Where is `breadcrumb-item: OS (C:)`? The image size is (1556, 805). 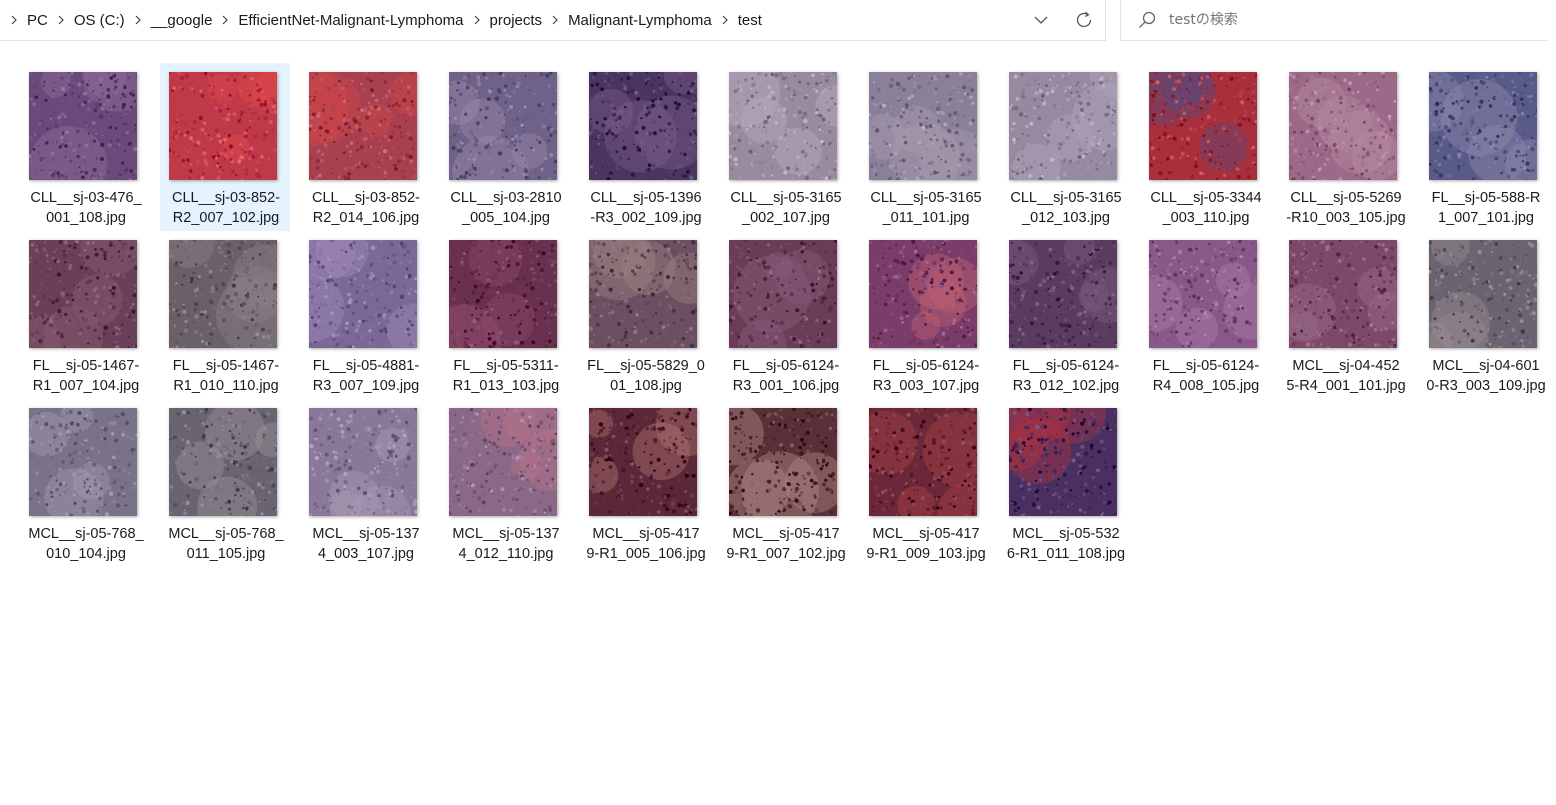 breadcrumb-item: OS (C:) is located at coordinates (99, 20).